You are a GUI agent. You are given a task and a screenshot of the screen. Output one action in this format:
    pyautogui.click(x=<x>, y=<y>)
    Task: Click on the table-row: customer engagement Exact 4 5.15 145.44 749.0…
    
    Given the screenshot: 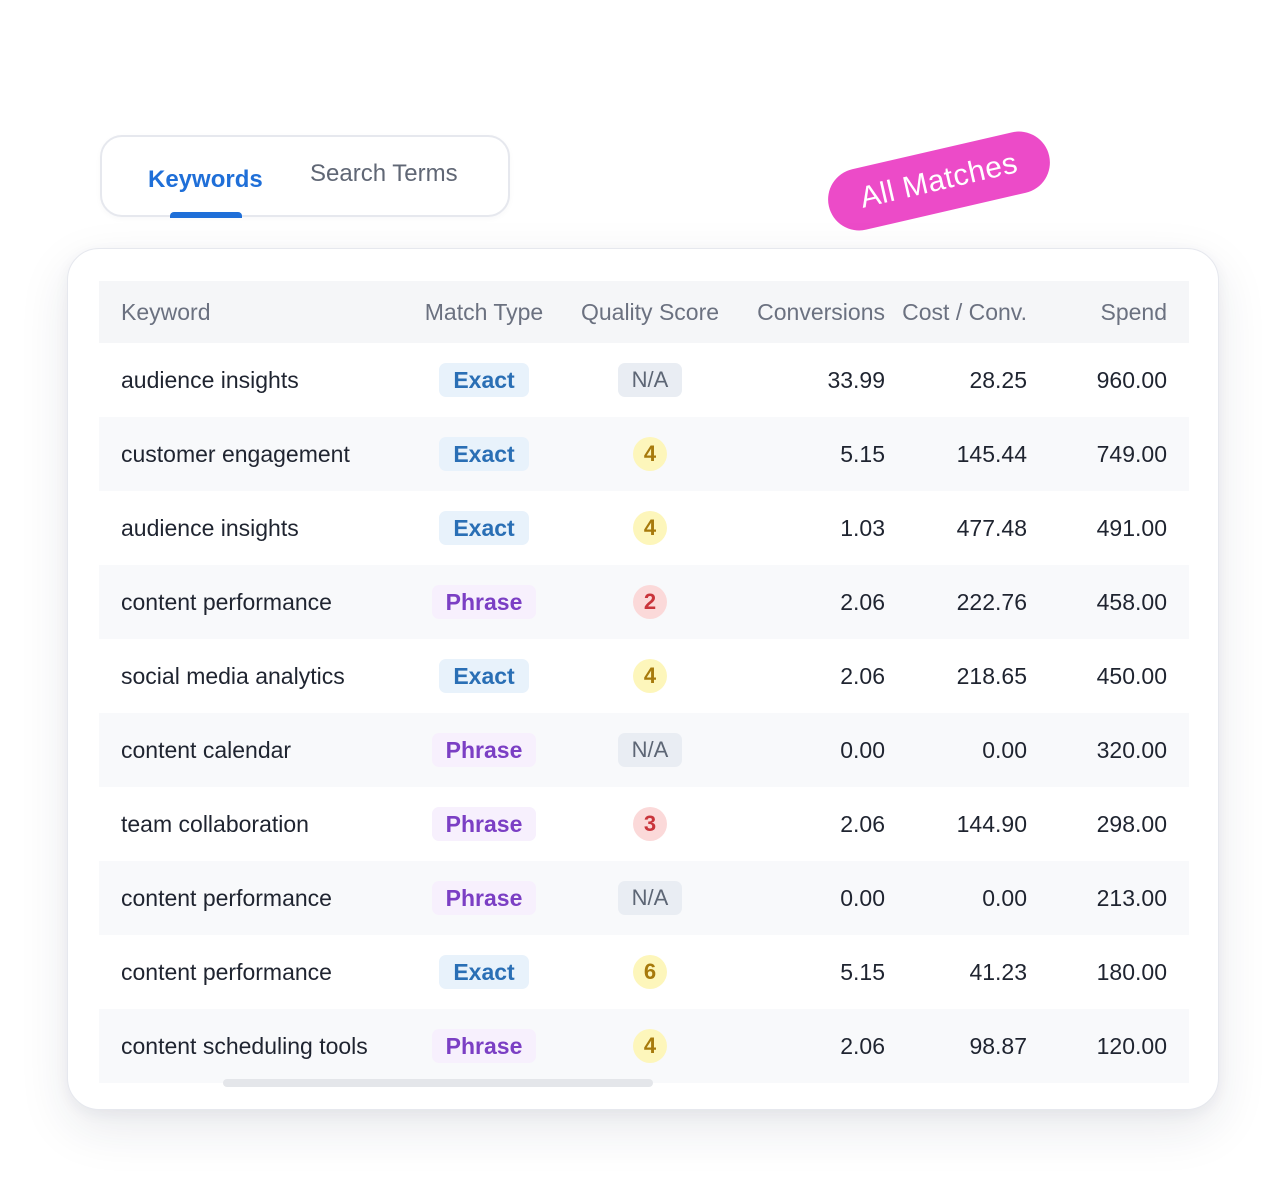 What is the action you would take?
    pyautogui.click(x=644, y=454)
    